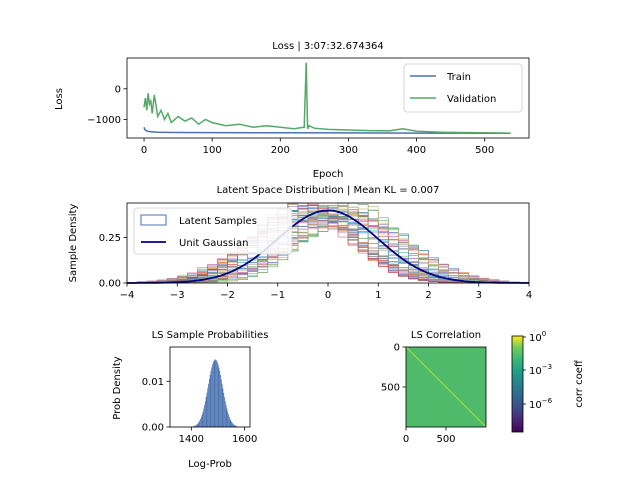  What do you see at coordinates (244, 439) in the screenshot?
I see `prob-x-tick-label: 1600` at bounding box center [244, 439].